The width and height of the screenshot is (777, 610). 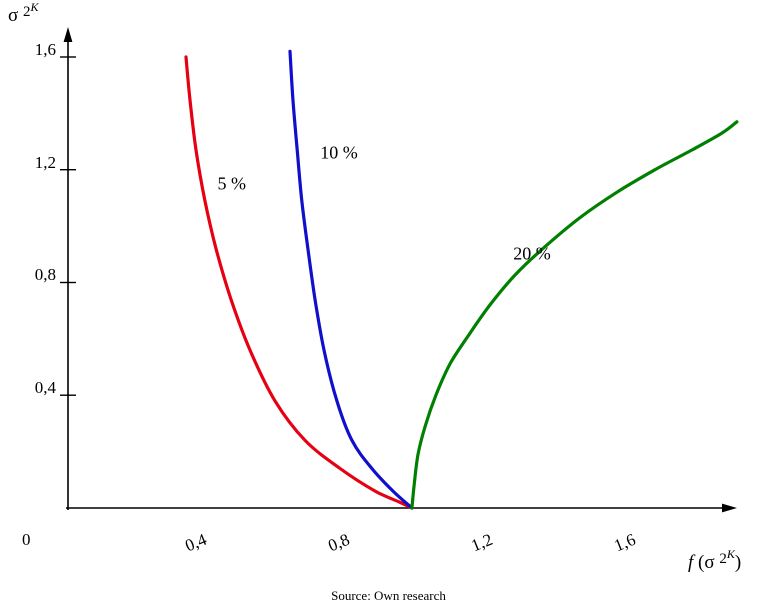 I want to click on close-paren: ), so click(x=738, y=562).